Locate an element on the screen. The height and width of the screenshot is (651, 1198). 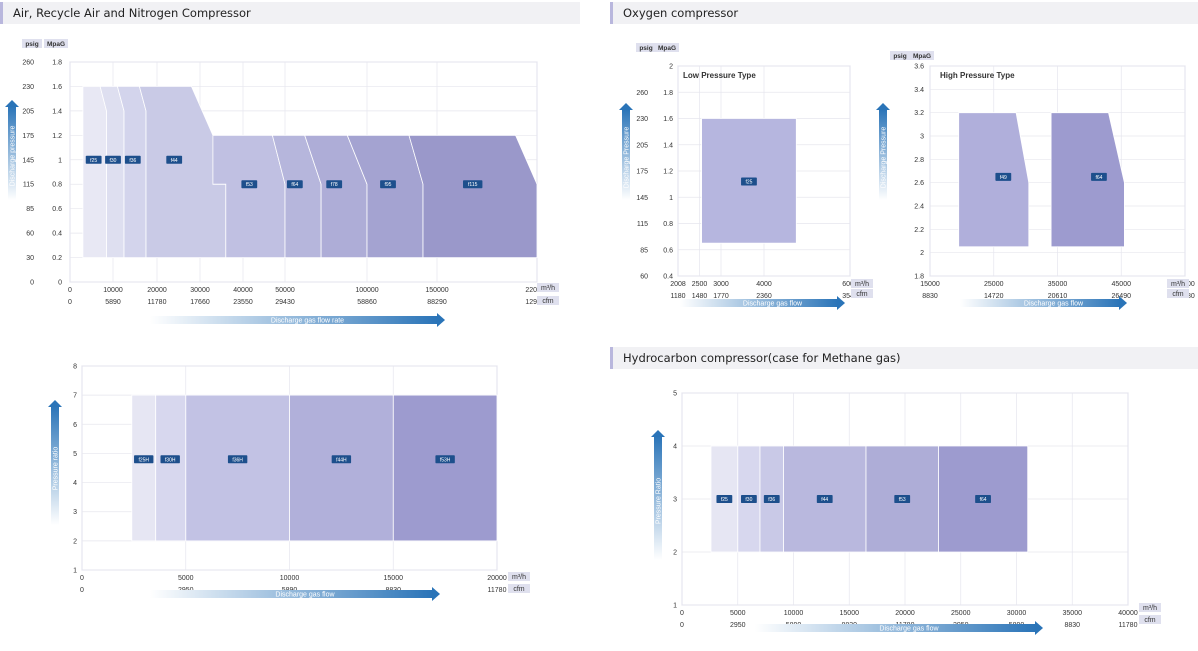
hydrocarbon-yaxis-arrowhead is located at coordinates (658, 433).